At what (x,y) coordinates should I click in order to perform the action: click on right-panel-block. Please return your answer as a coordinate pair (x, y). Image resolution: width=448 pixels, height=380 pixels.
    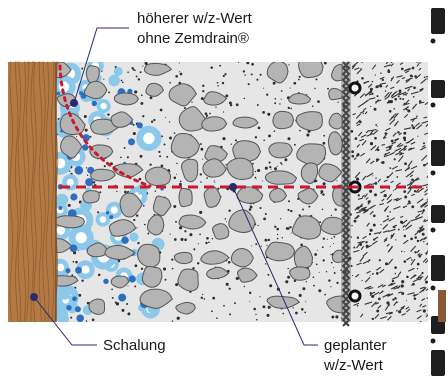
    Looking at the image, I should click on (438, 153).